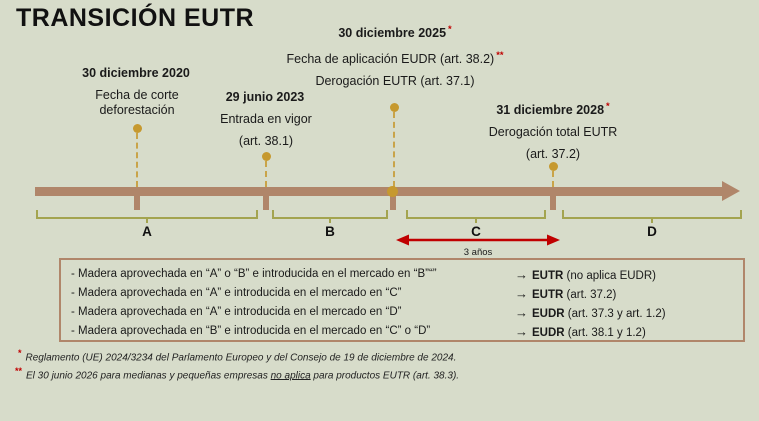 The image size is (759, 421). What do you see at coordinates (385, 376) in the screenshot?
I see `footnote-text: para productos EUTR (art. 38.3).` at bounding box center [385, 376].